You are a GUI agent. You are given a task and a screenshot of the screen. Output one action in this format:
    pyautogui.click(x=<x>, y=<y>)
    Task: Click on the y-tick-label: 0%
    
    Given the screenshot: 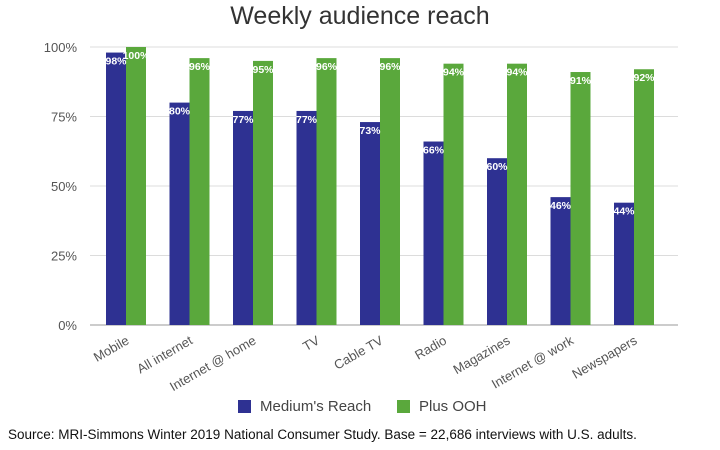 What is the action you would take?
    pyautogui.click(x=67, y=325)
    